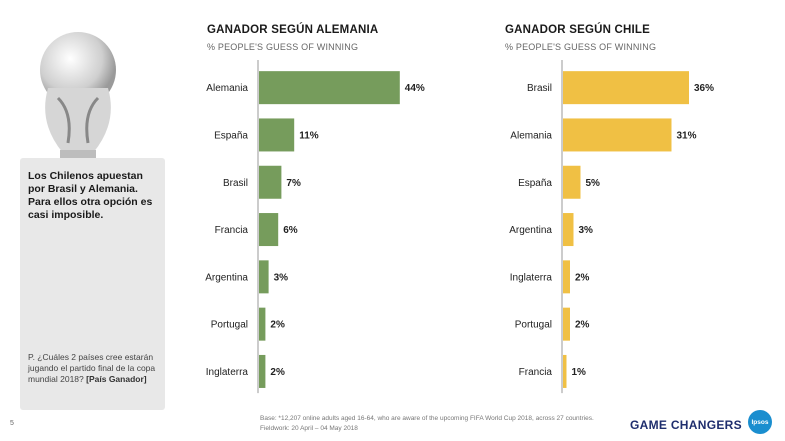 This screenshot has height=441, width=785. Describe the element at coordinates (116, 379) in the screenshot. I see `survey-question-tag: [País Ganador]` at that location.